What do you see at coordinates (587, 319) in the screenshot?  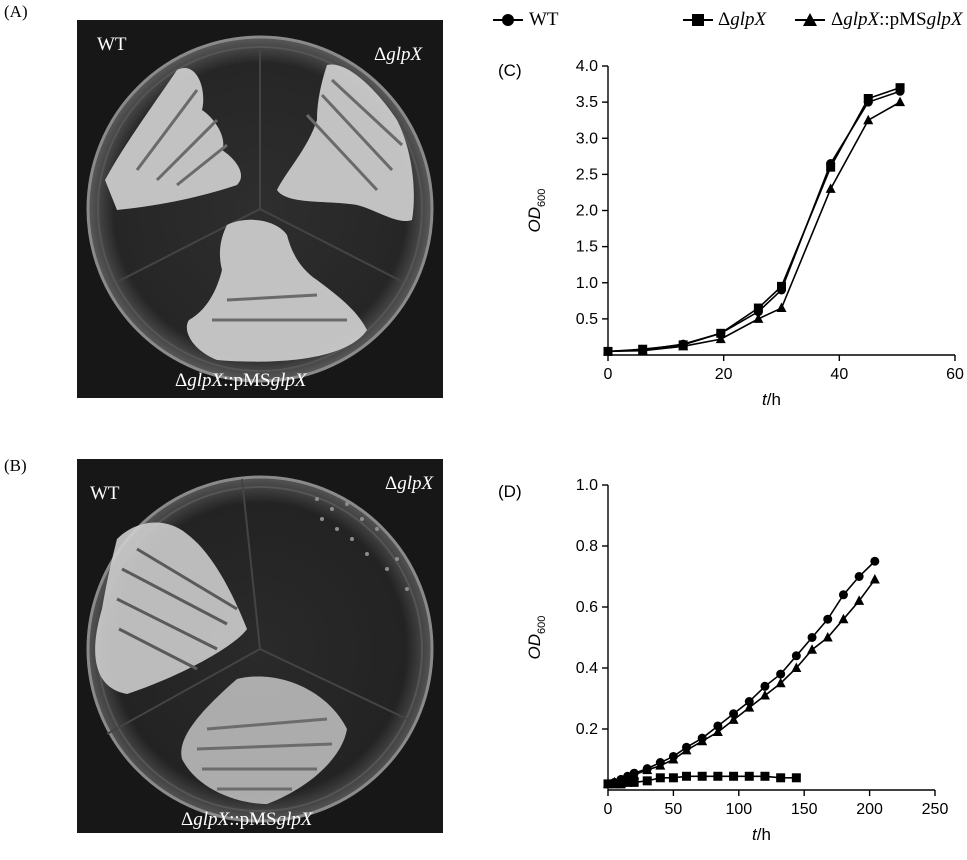 I see `y-tick-label: 0.5` at bounding box center [587, 319].